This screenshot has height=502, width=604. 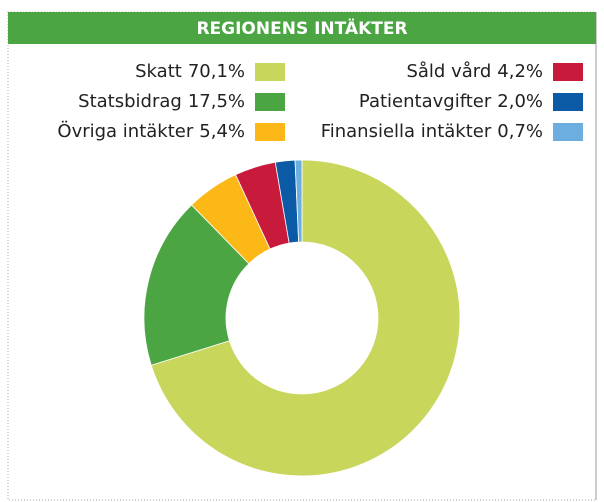 What do you see at coordinates (125, 131) in the screenshot?
I see `legend-name: Övriga intäkter` at bounding box center [125, 131].